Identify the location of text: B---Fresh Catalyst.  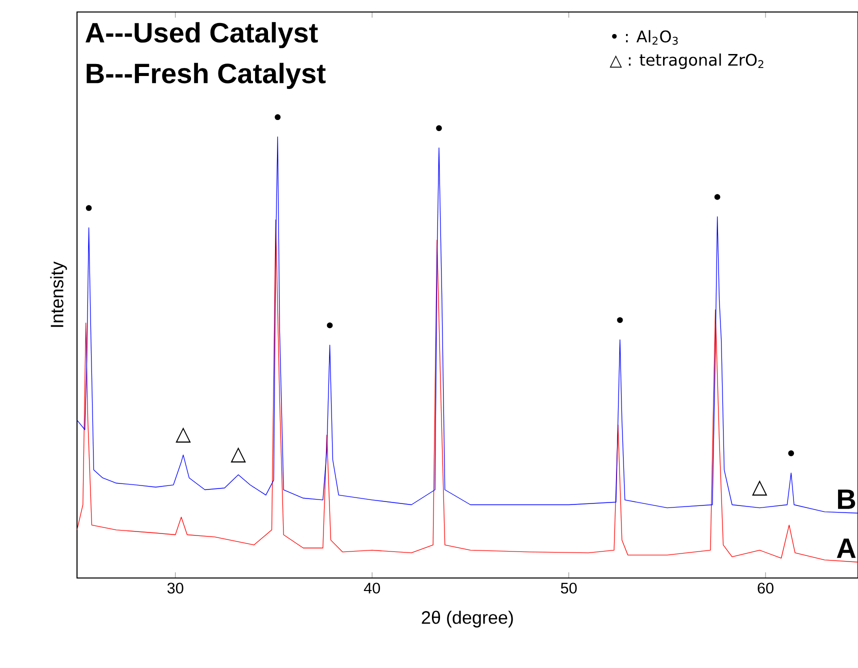
(206, 75).